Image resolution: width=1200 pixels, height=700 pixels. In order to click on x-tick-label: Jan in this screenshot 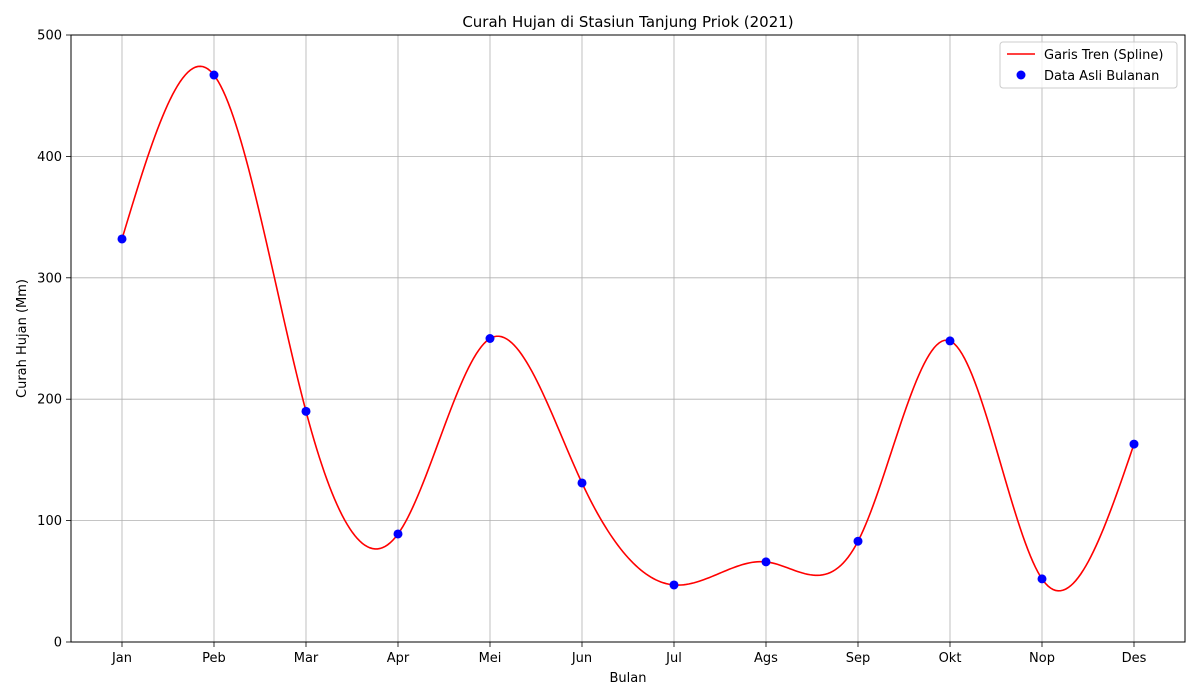, I will do `click(121, 658)`.